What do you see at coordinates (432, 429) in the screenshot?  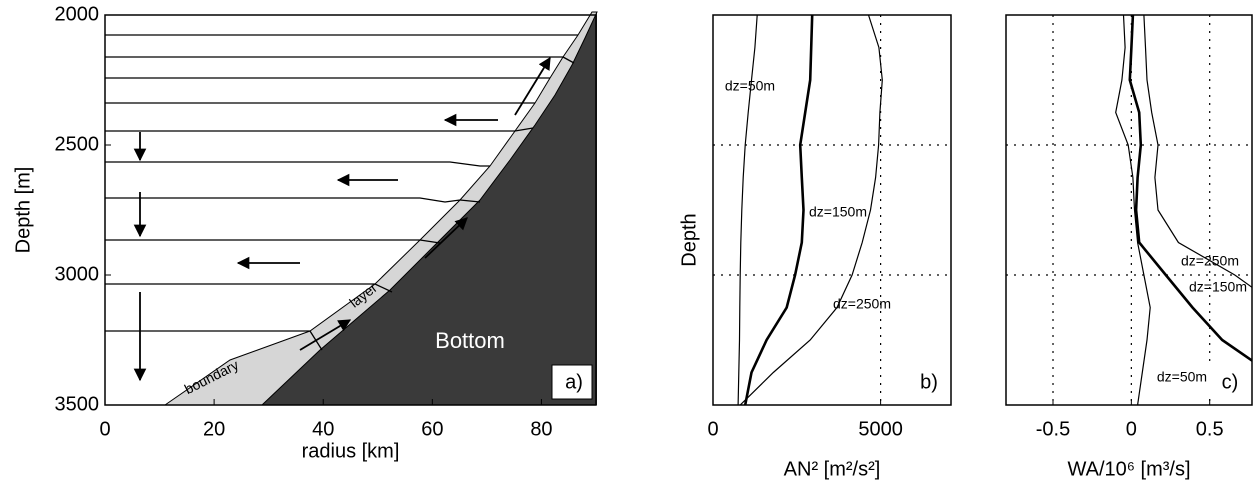 I see `x-tick-label: 60` at bounding box center [432, 429].